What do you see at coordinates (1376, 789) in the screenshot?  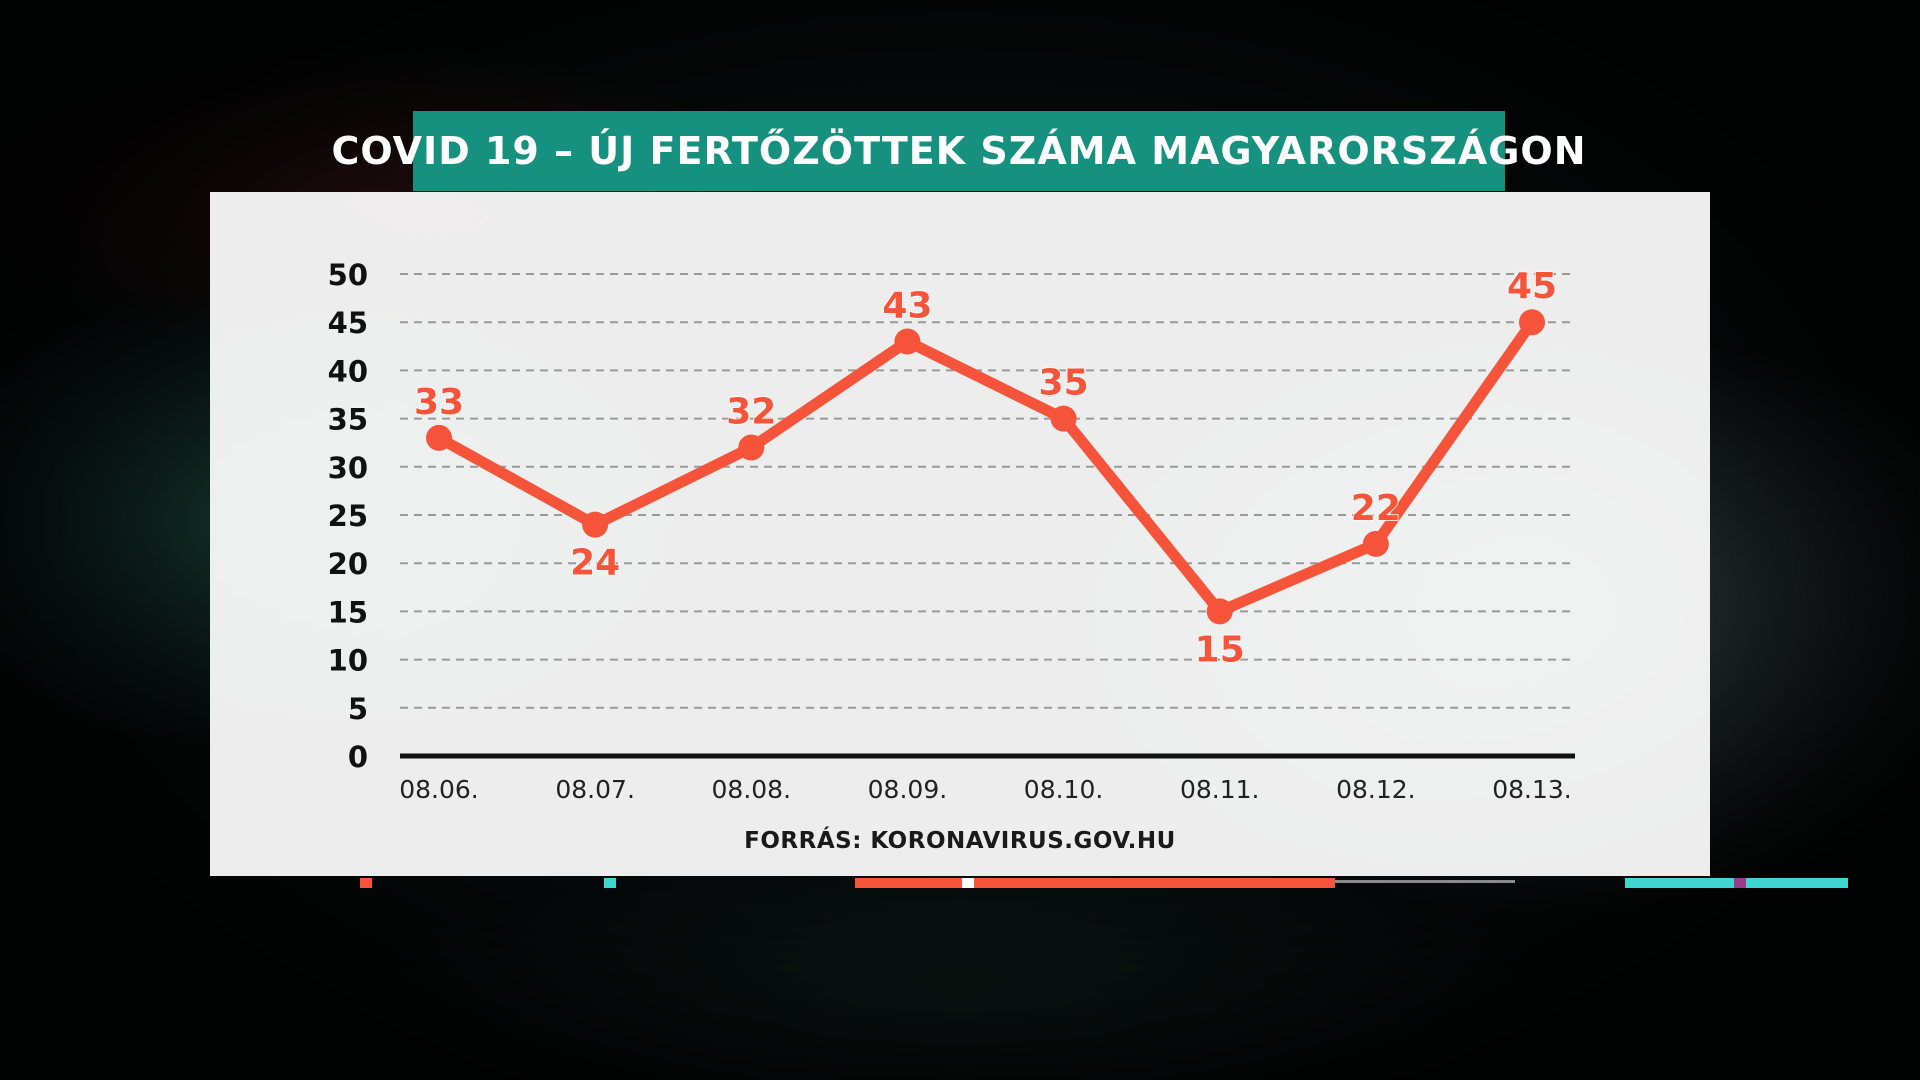 I see `x-tick-label: 08.12.` at bounding box center [1376, 789].